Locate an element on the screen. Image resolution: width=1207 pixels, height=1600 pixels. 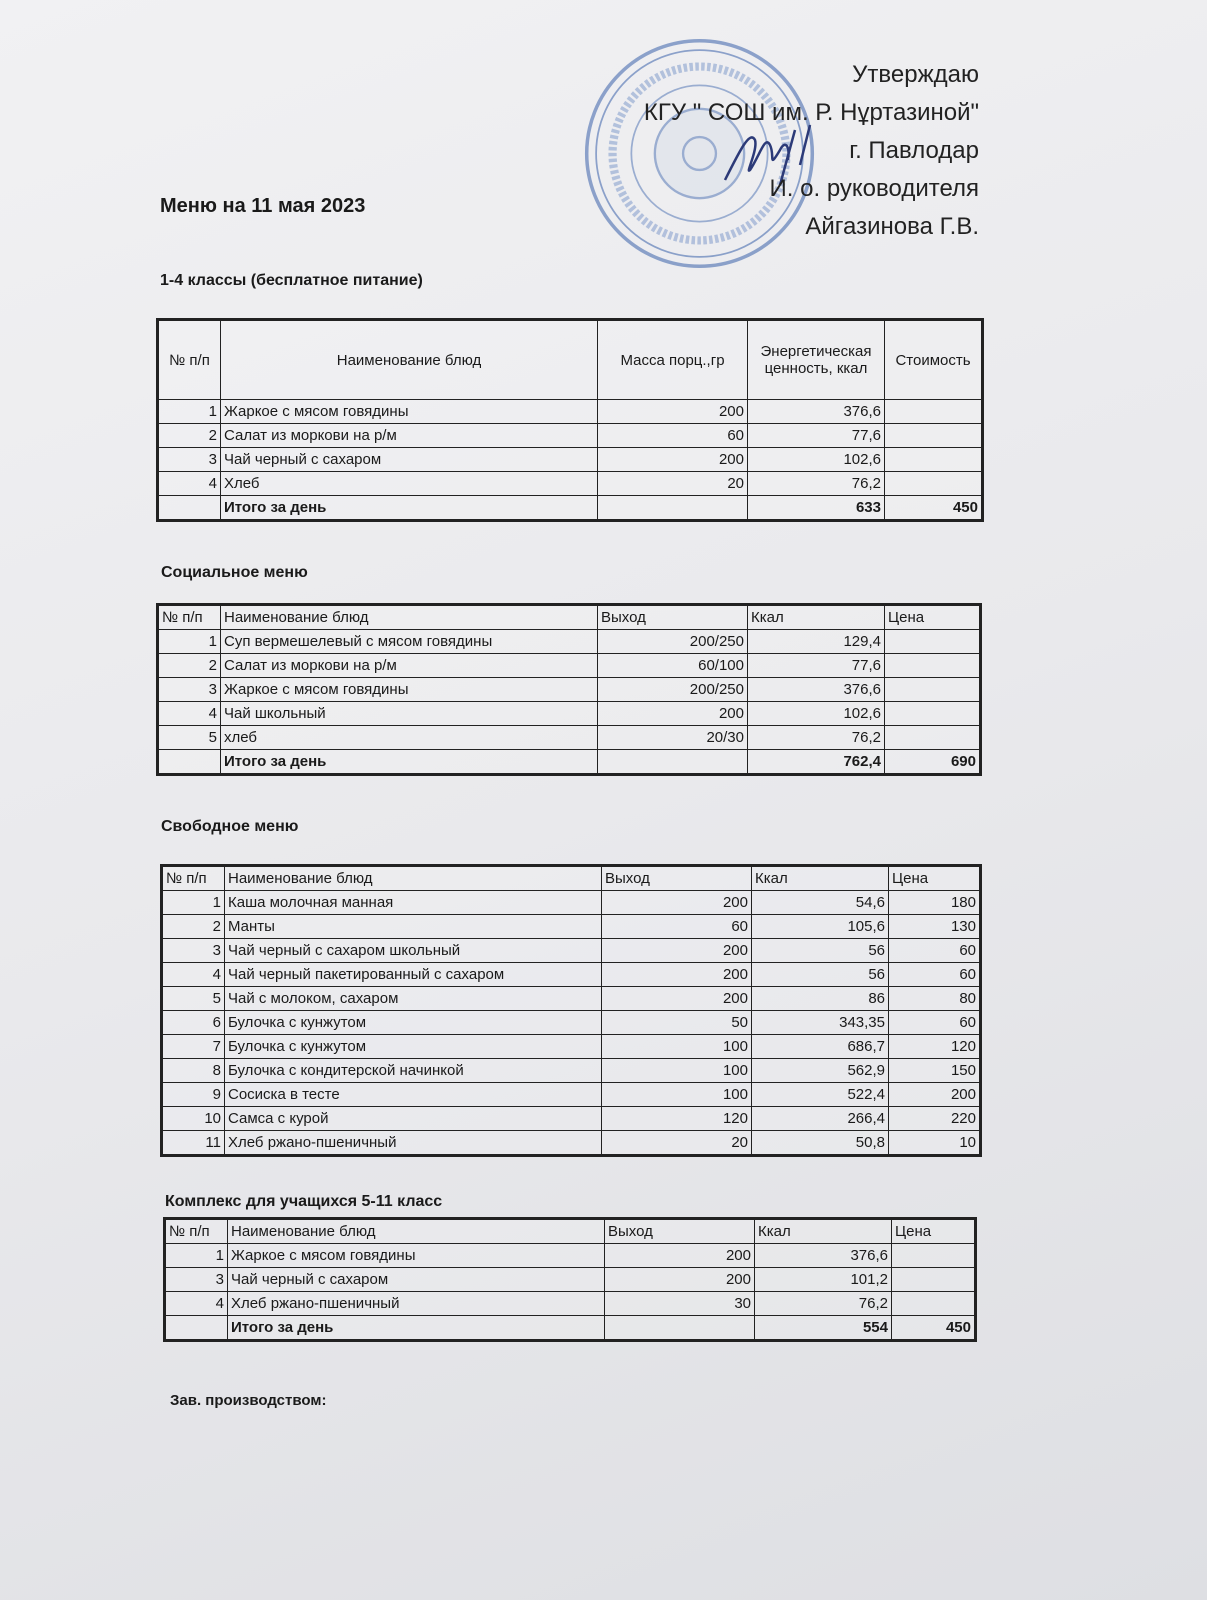
kcal: 56 is located at coordinates (820, 974).